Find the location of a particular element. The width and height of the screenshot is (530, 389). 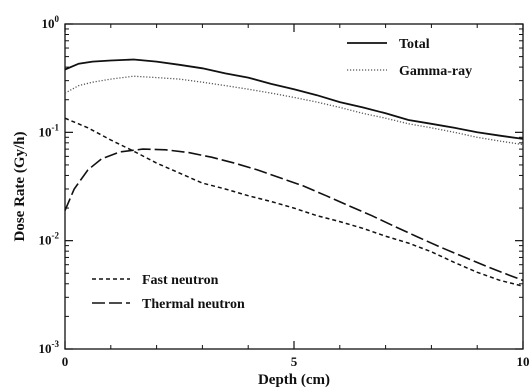

legend-label-total: Total is located at coordinates (414, 44).